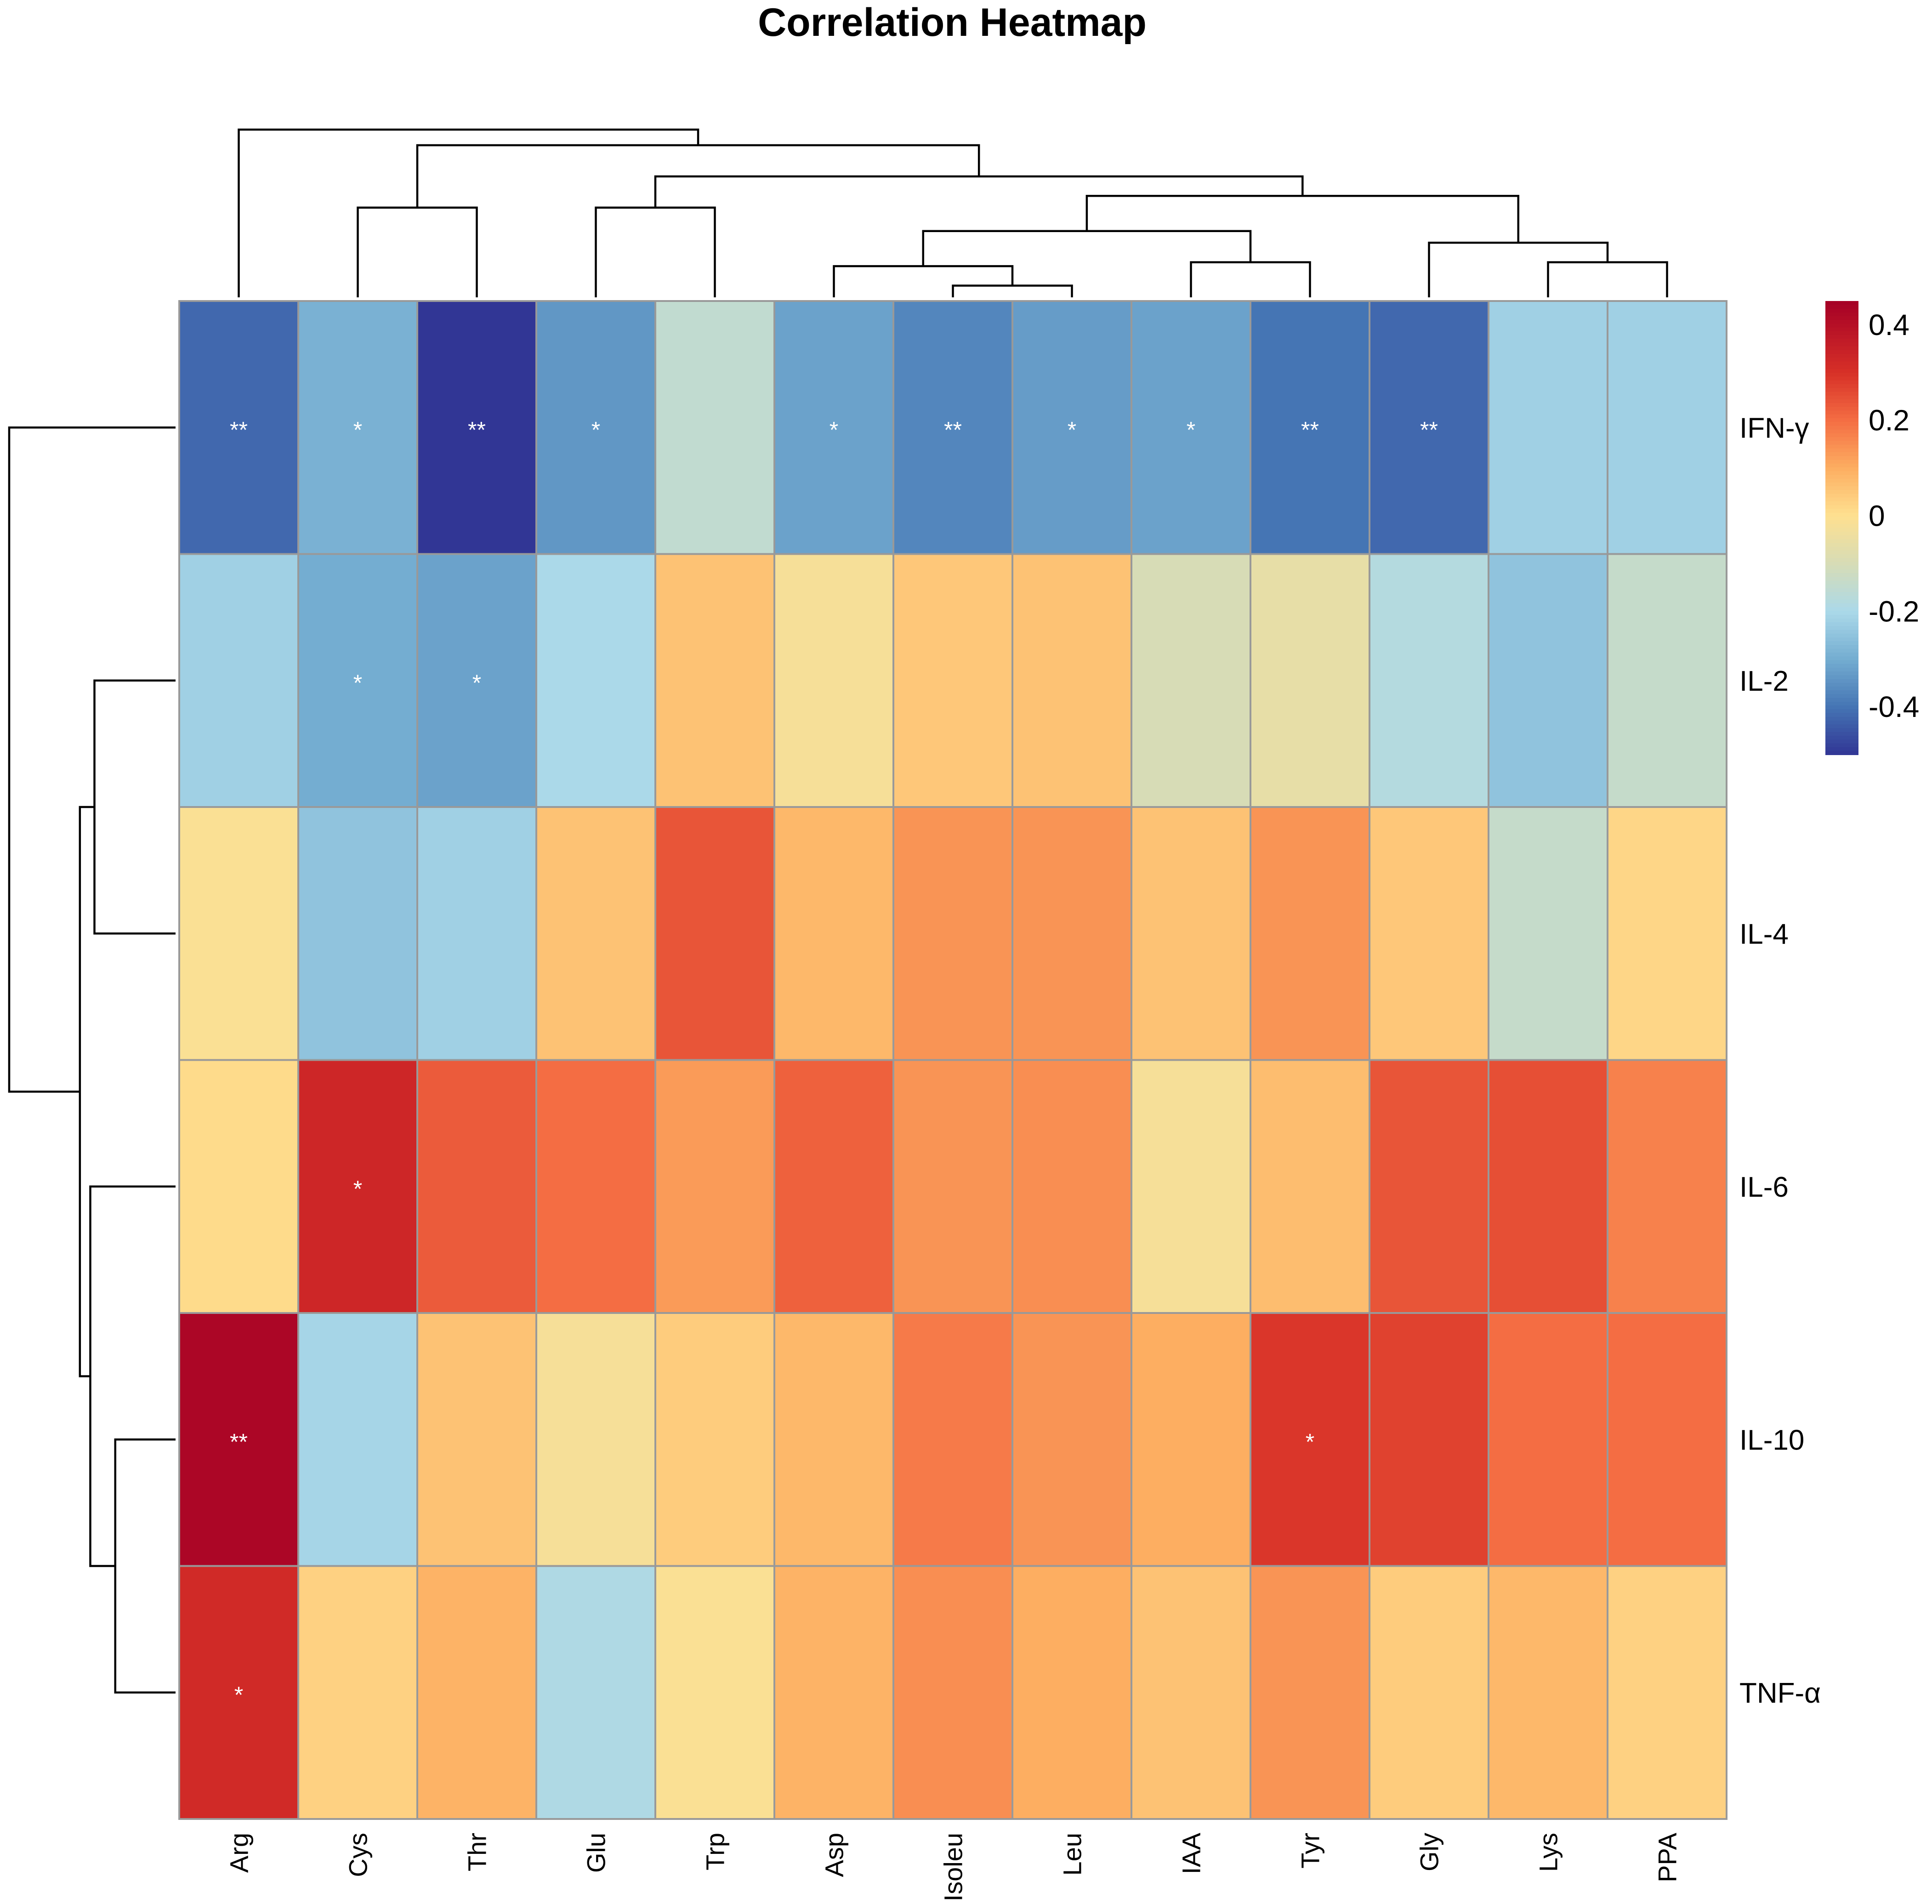 This screenshot has width=1932, height=1904. Describe the element at coordinates (596, 1853) in the screenshot. I see `column-label: Glu` at that location.